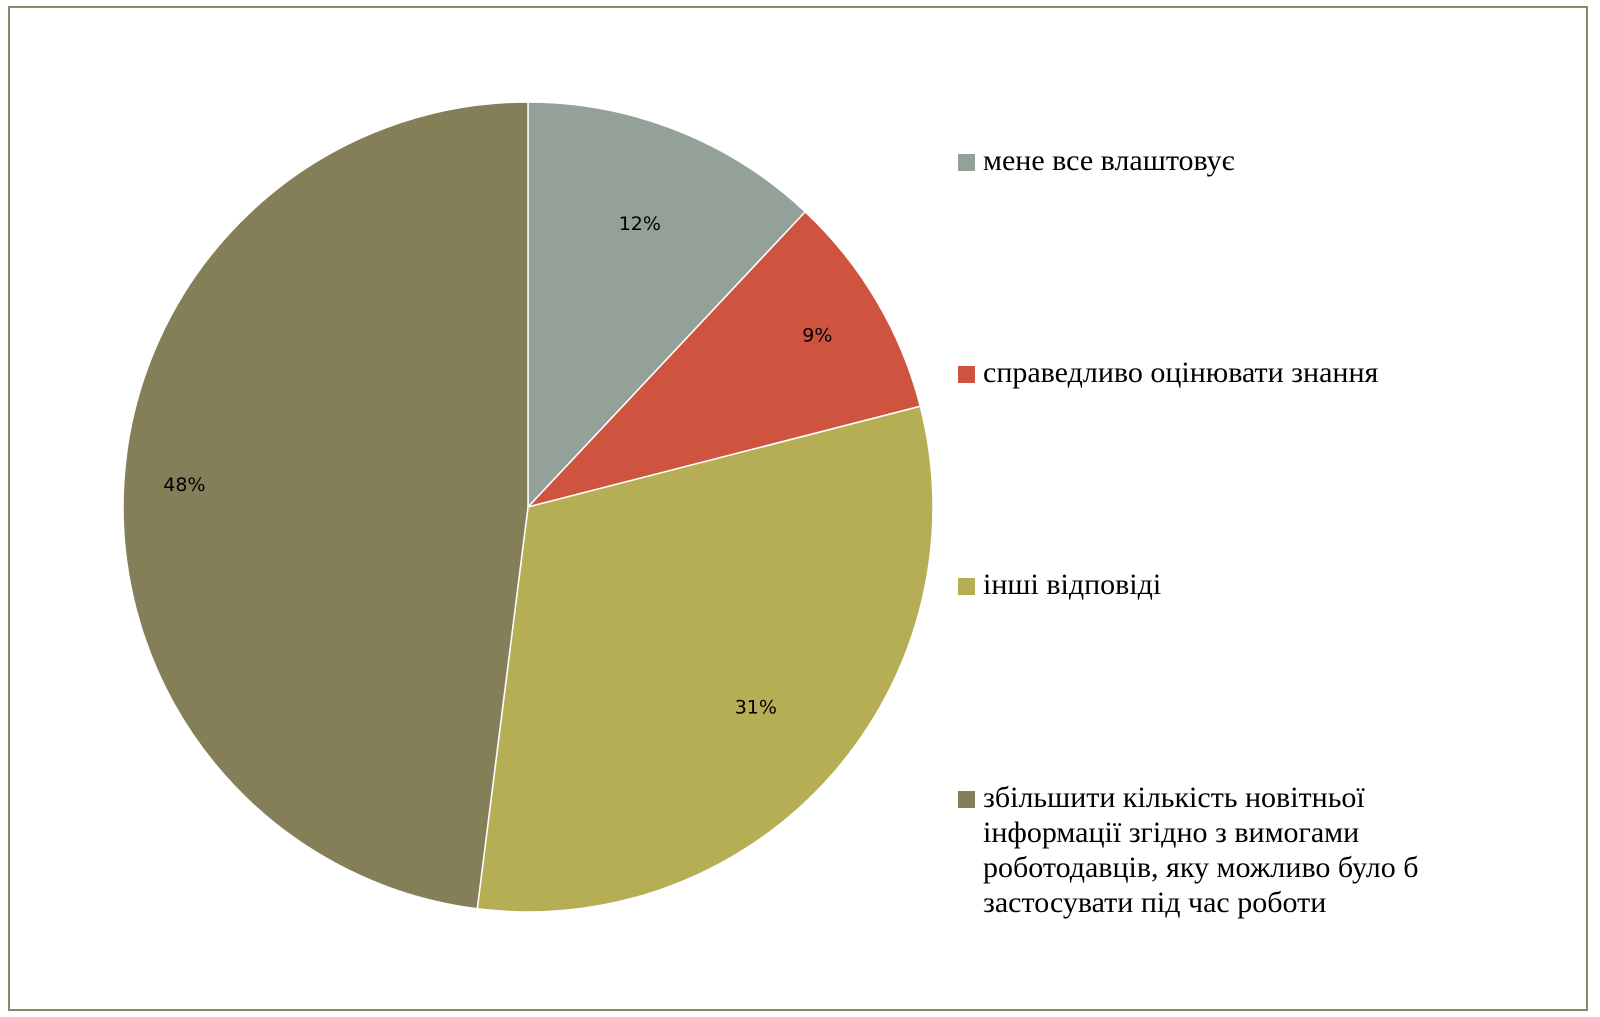  Describe the element at coordinates (756, 707) in the screenshot. I see `data-label-other-answers: 31%` at that location.